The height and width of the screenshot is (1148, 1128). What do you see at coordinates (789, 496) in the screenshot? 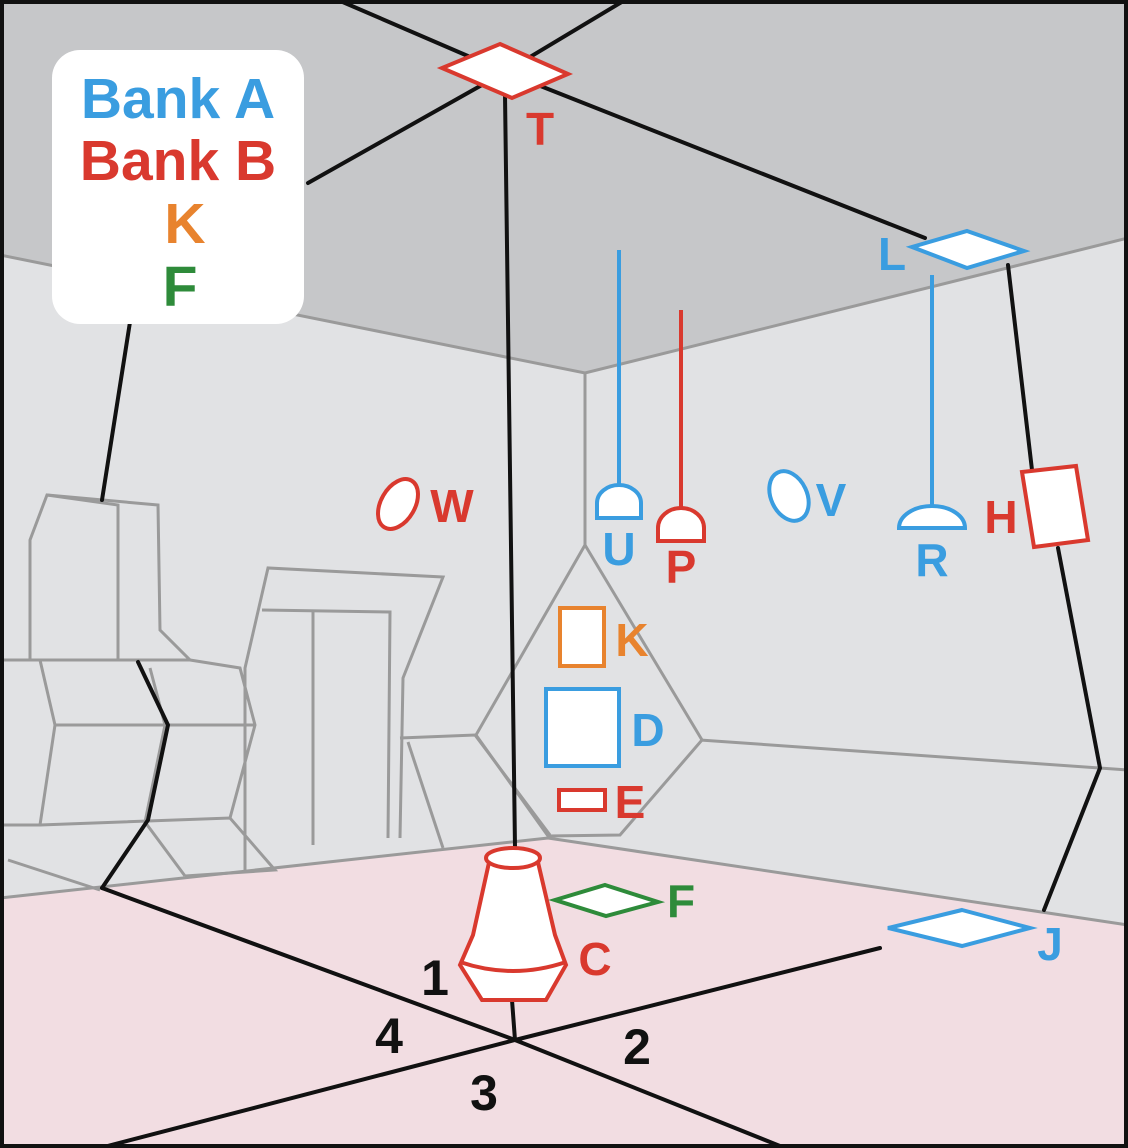
I see `fixture-V-icon` at bounding box center [789, 496].